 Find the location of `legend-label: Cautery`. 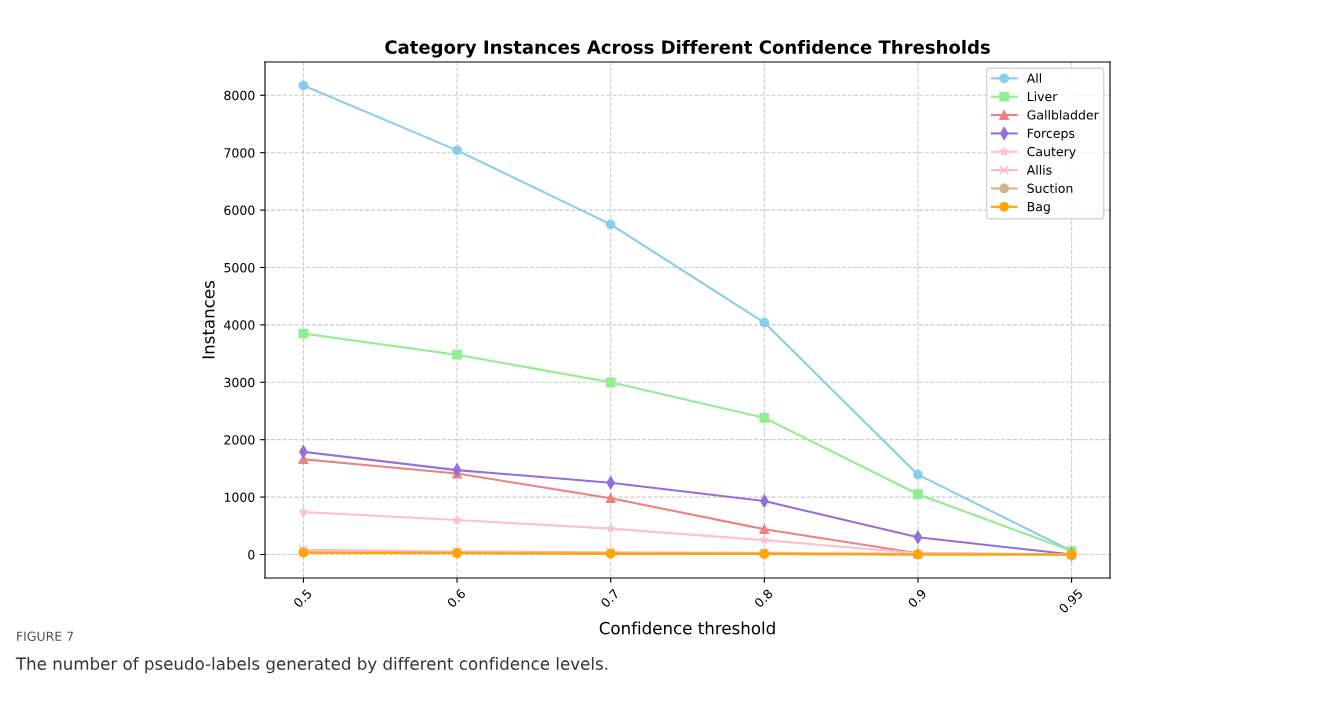

legend-label: Cautery is located at coordinates (1051, 152).